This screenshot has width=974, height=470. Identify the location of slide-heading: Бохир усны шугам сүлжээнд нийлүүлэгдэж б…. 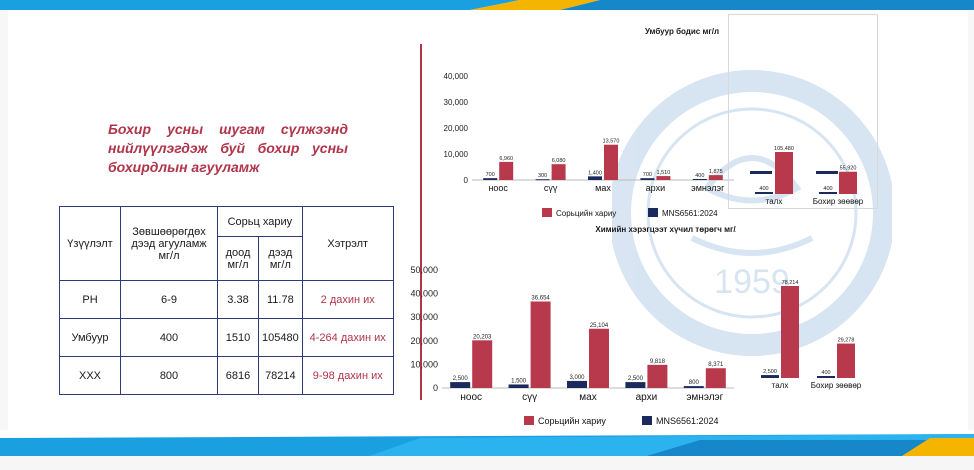
(228, 148).